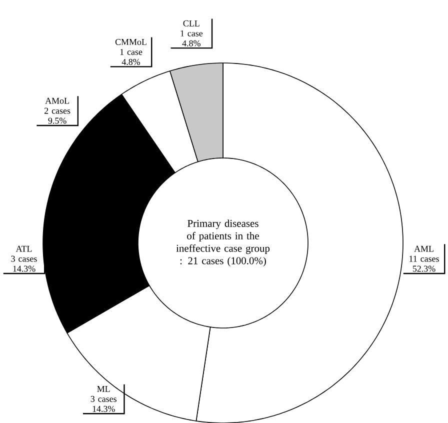 Image resolution: width=448 pixels, height=423 pixels. I want to click on data-label: 11 cases 52.3%, so click(424, 264).